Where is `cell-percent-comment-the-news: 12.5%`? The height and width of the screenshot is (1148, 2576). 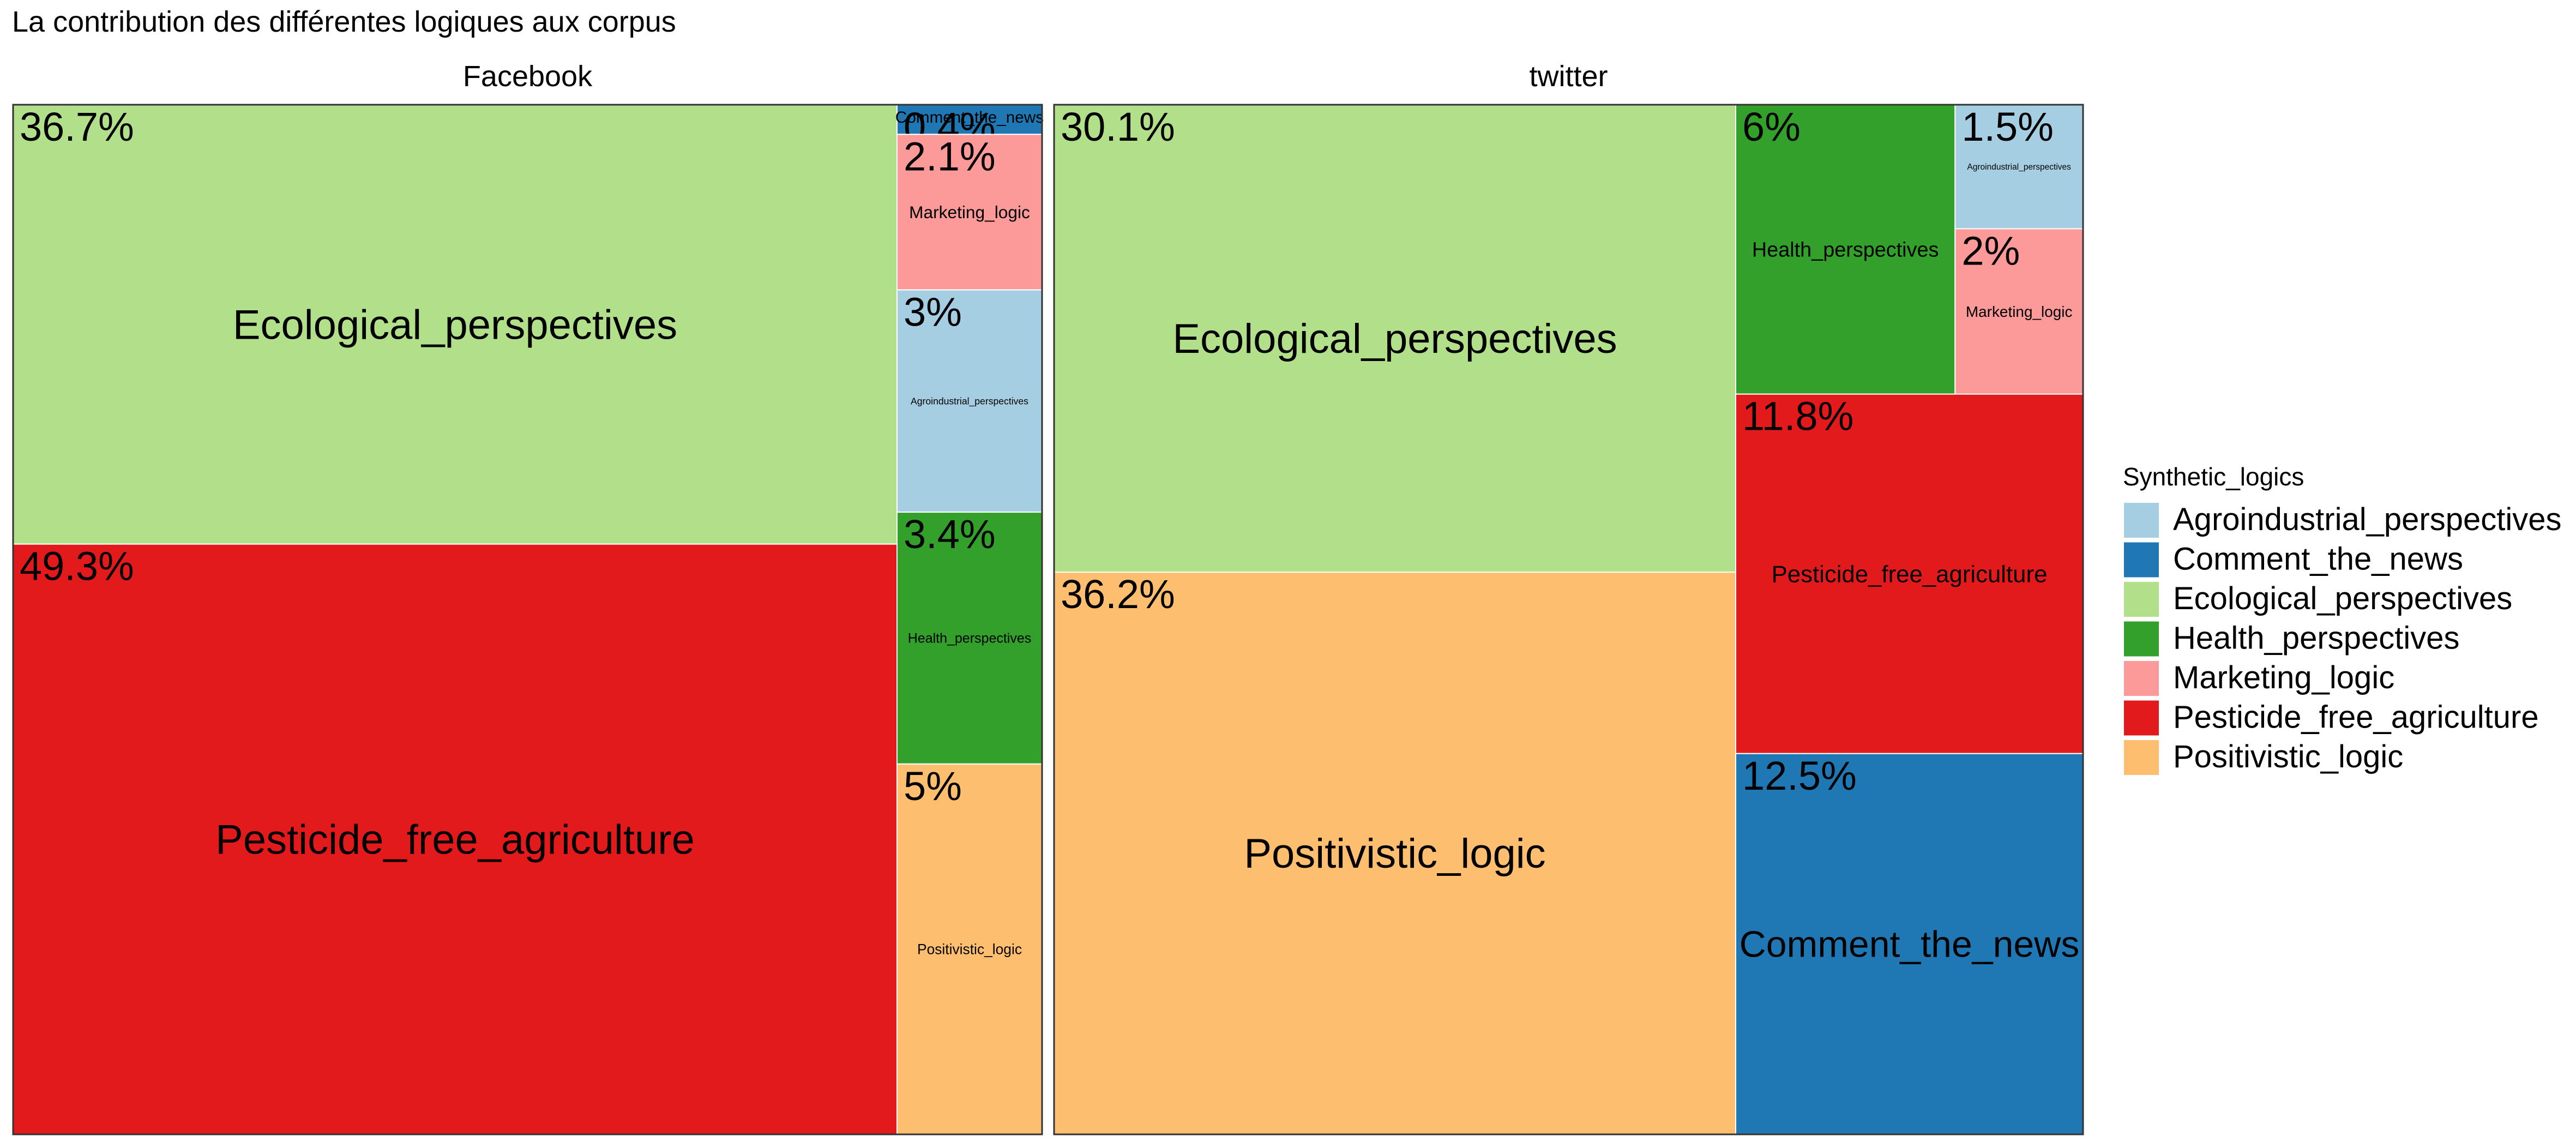 cell-percent-comment-the-news: 12.5% is located at coordinates (1799, 775).